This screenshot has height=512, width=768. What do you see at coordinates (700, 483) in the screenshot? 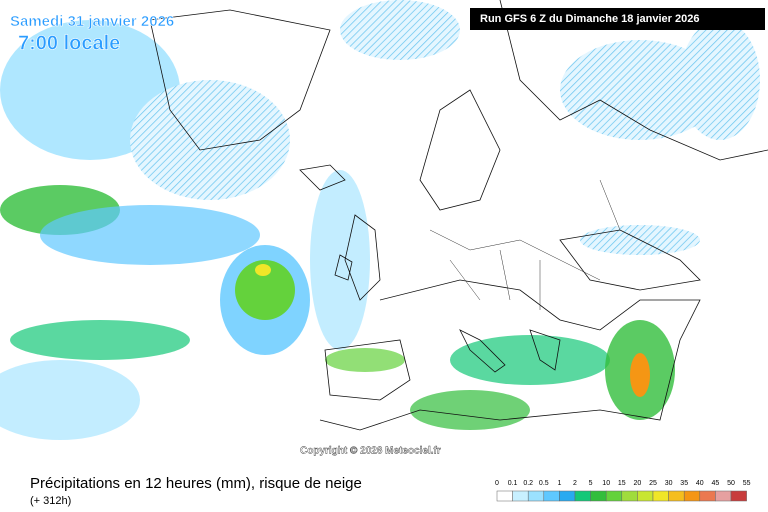
I see `legend-label: 40` at bounding box center [700, 483].